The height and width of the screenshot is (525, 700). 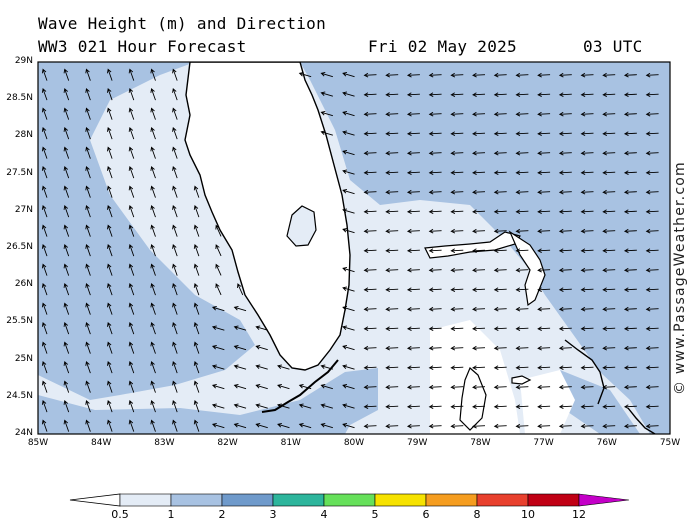 I want to click on legend-swatch, so click(x=553, y=500).